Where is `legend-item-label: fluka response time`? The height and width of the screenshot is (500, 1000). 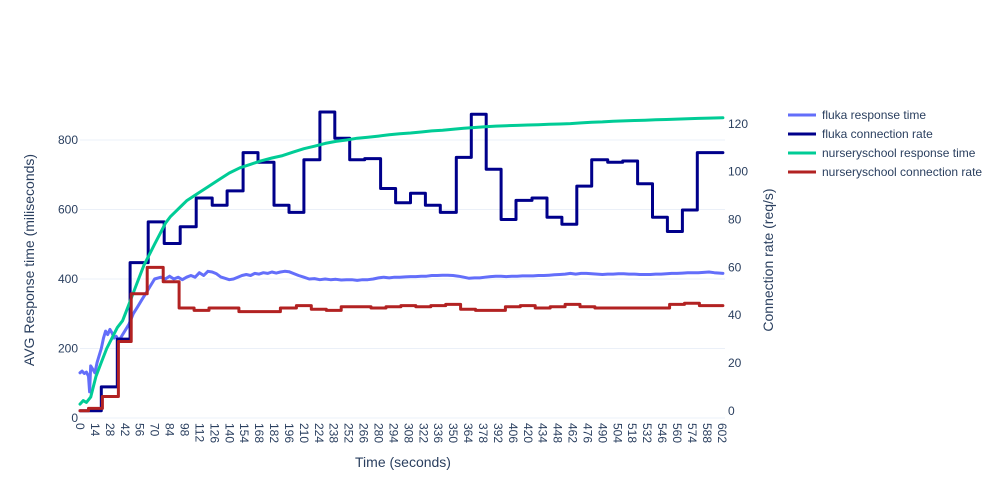
legend-item-label: fluka response time is located at coordinates (874, 115).